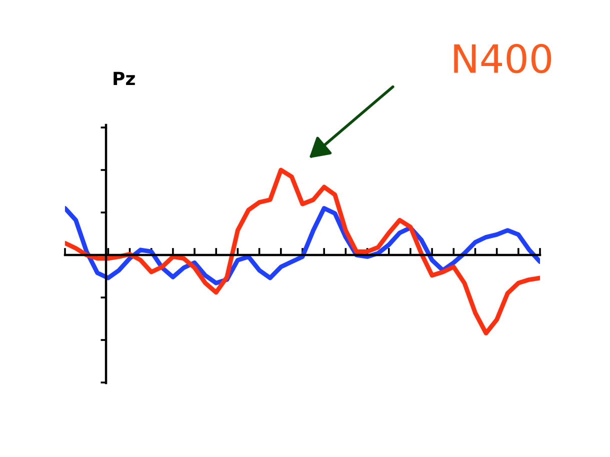 Image resolution: width=610 pixels, height=457 pixels. What do you see at coordinates (124, 78) in the screenshot?
I see `chart-title: Pz` at bounding box center [124, 78].